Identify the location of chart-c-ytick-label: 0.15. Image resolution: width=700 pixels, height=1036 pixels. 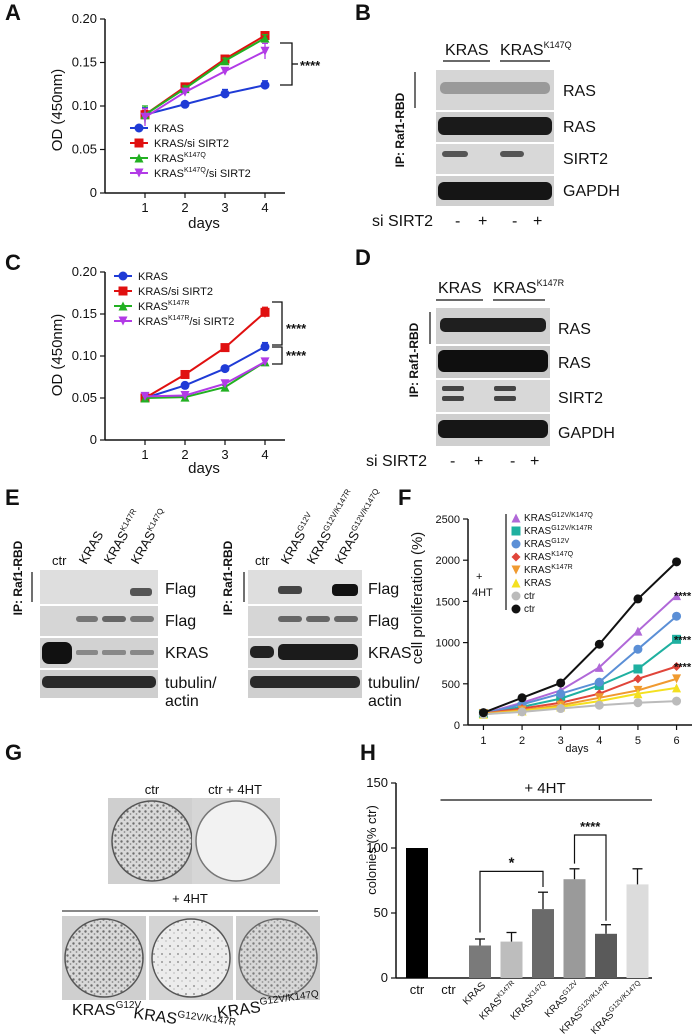
(84, 313).